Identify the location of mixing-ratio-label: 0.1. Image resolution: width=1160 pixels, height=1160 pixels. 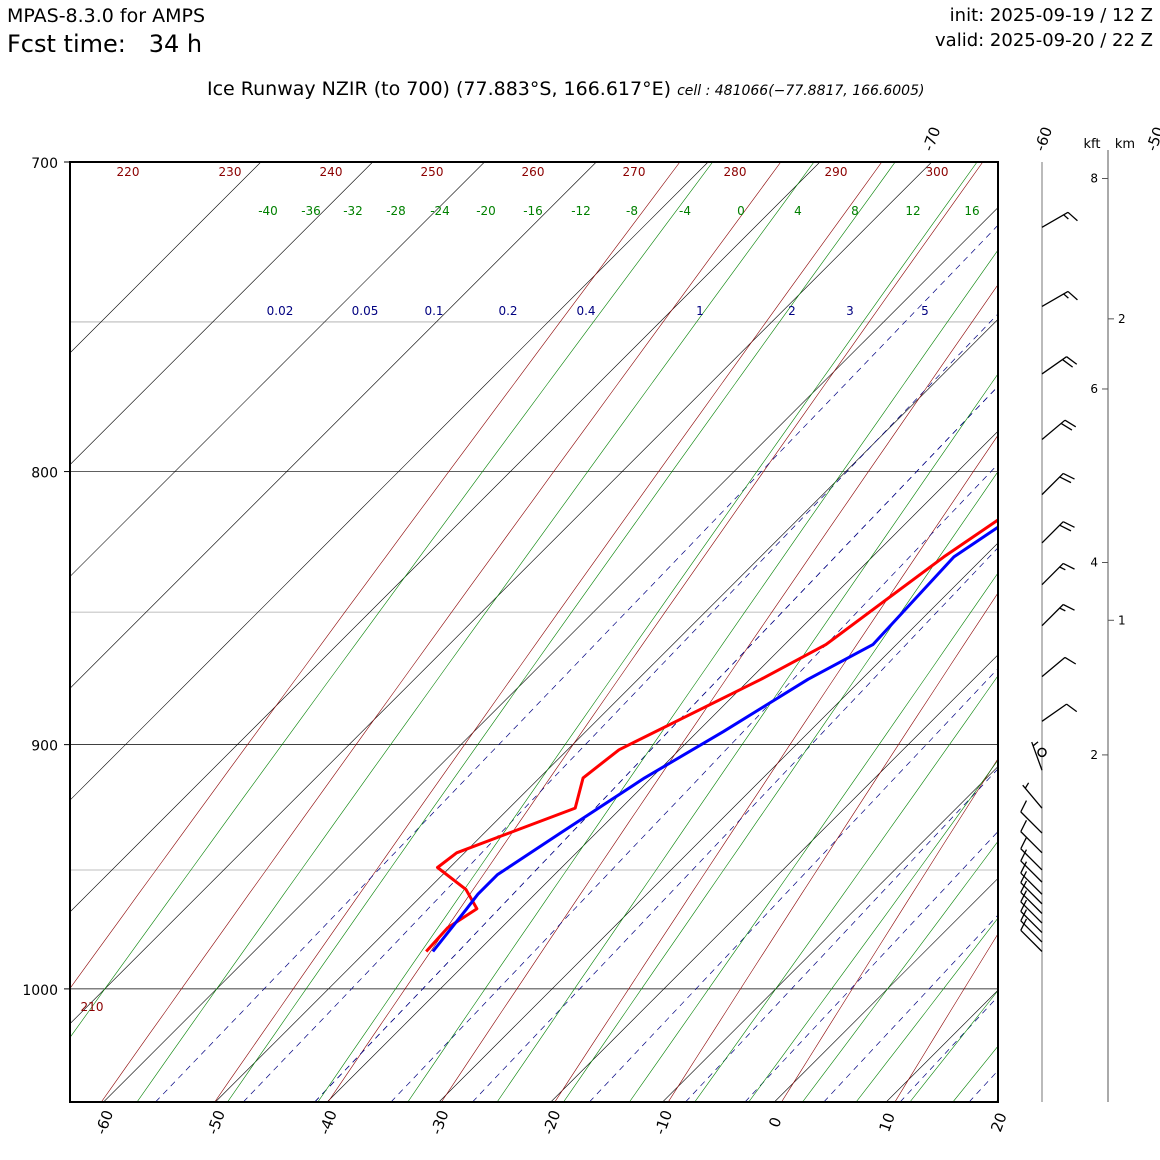
(433, 311).